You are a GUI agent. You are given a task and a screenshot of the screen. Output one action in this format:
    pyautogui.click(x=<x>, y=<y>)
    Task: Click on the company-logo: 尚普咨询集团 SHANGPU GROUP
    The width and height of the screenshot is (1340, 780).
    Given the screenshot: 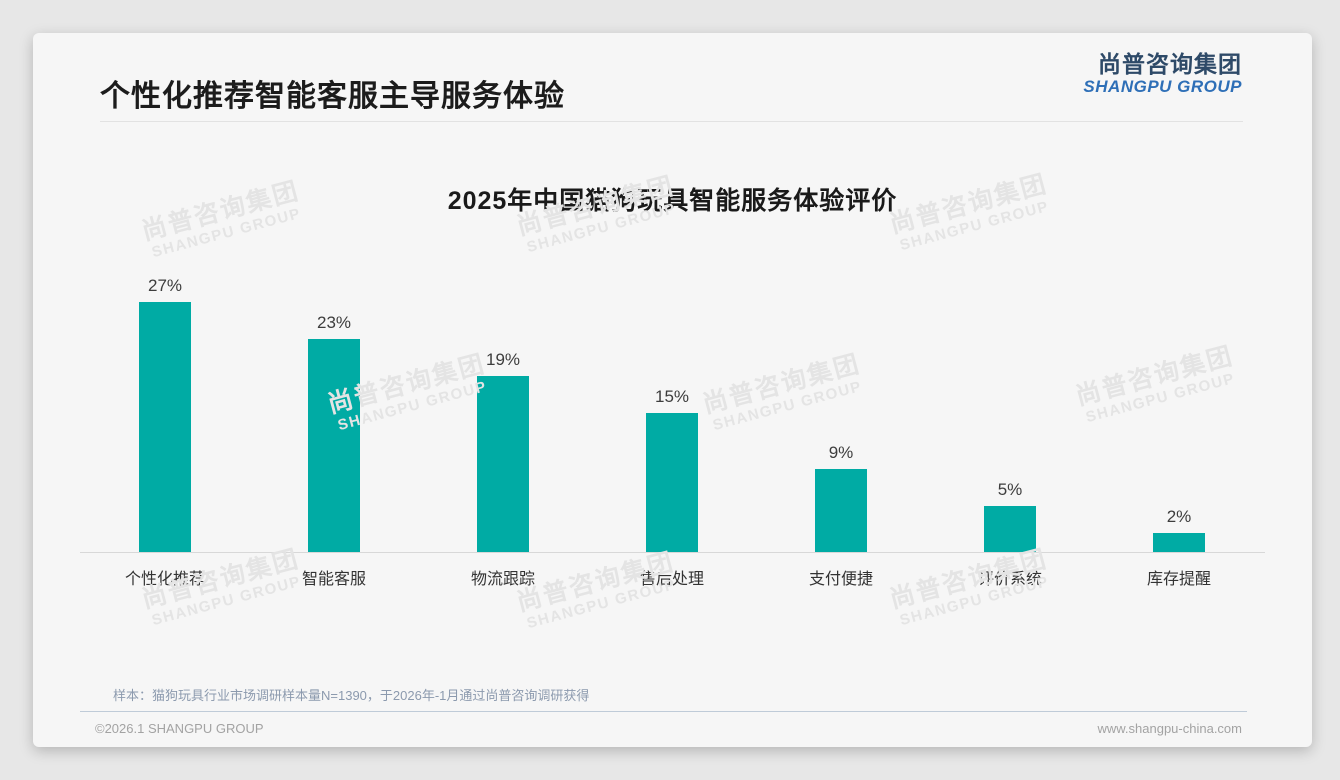 What is the action you would take?
    pyautogui.click(x=1162, y=74)
    